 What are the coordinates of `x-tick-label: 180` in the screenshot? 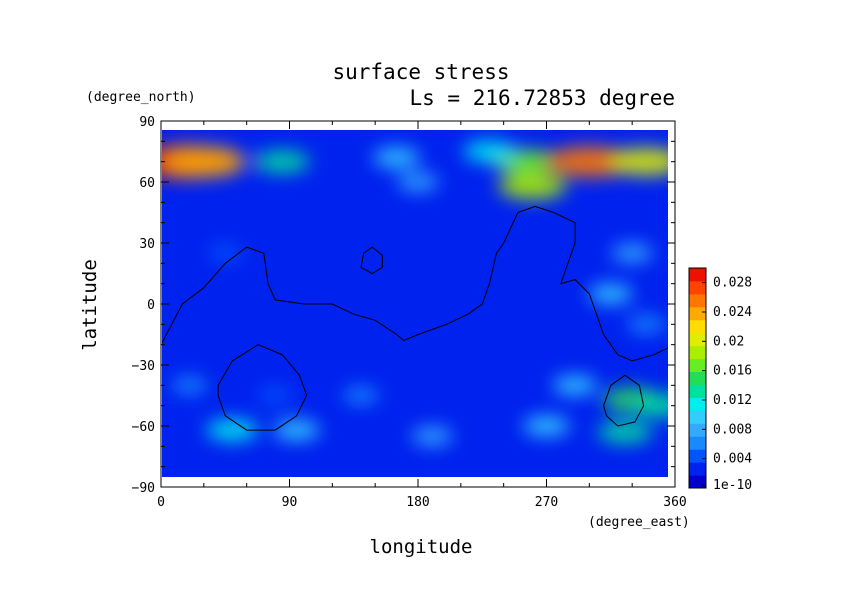 It's located at (417, 502).